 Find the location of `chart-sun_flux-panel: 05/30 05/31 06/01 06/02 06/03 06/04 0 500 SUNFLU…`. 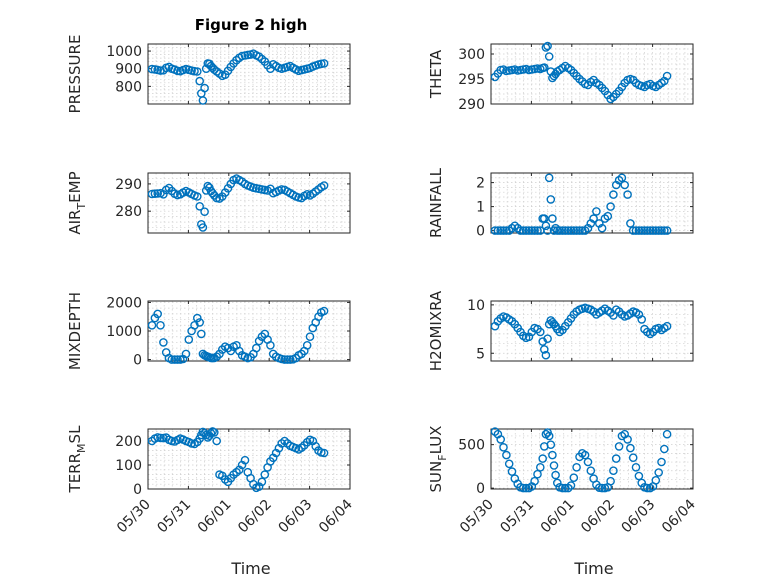

chart-sun_flux-panel: 05/30 05/31 06/01 06/02 06/03 06/04 0 500 SUNFLU… is located at coordinates (563, 481).